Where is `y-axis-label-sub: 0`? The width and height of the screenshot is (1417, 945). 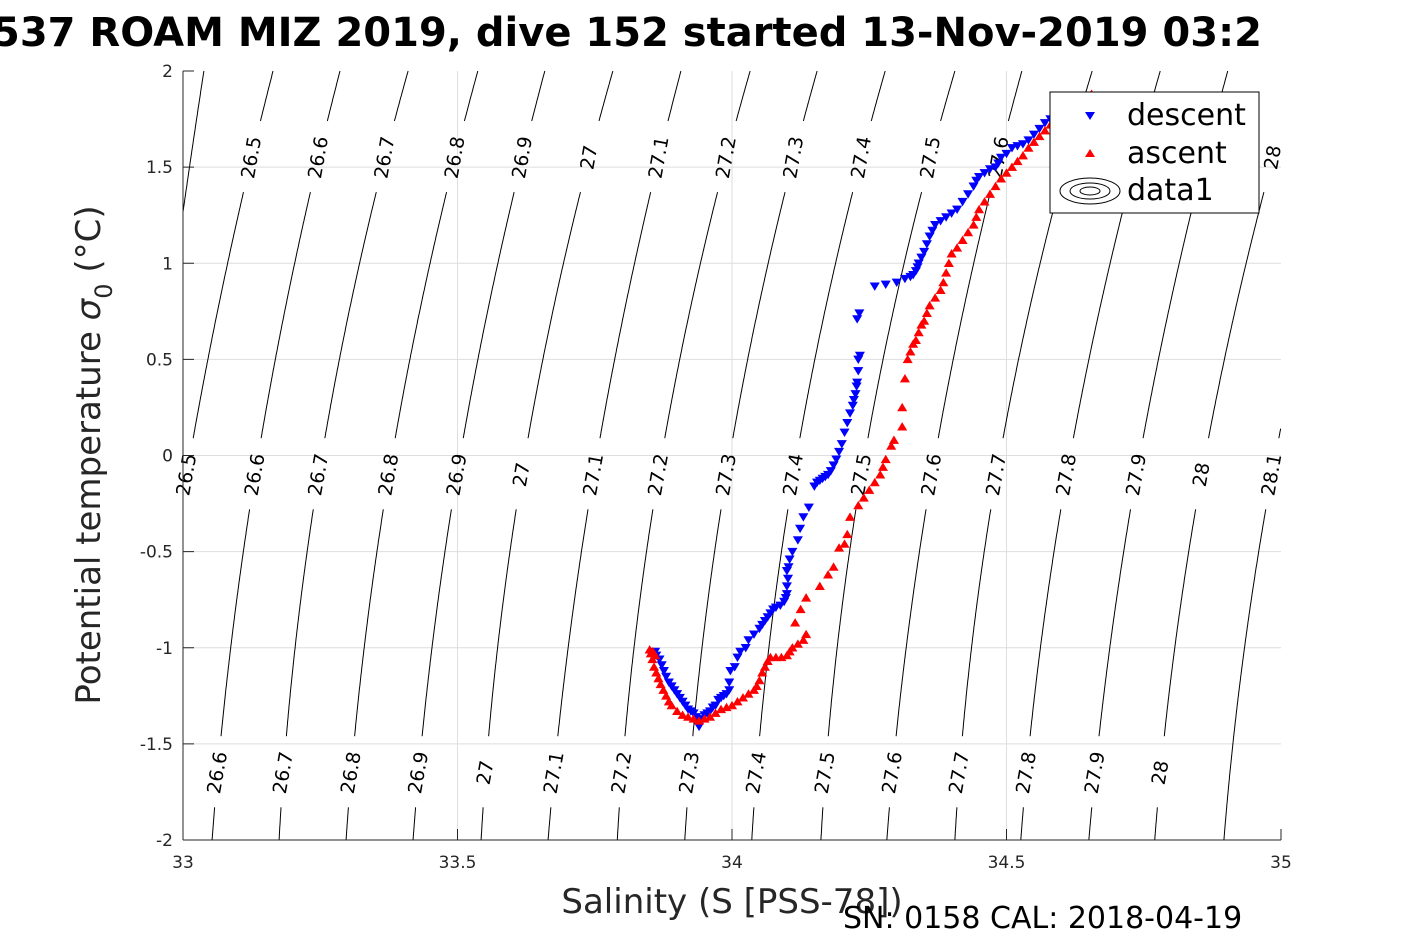 y-axis-label-sub: 0 is located at coordinates (104, 290).